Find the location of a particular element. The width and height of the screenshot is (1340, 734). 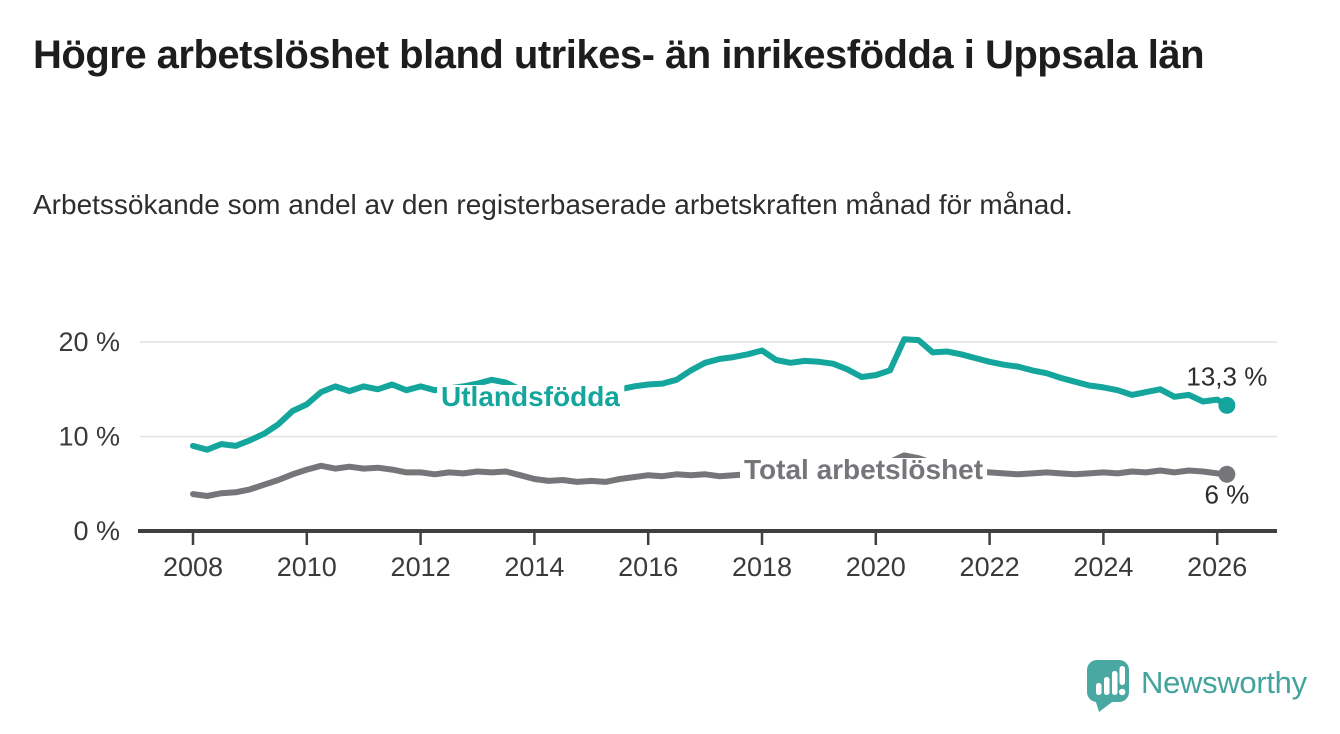

brand-wordmark: Newsworthy is located at coordinates (1224, 682).